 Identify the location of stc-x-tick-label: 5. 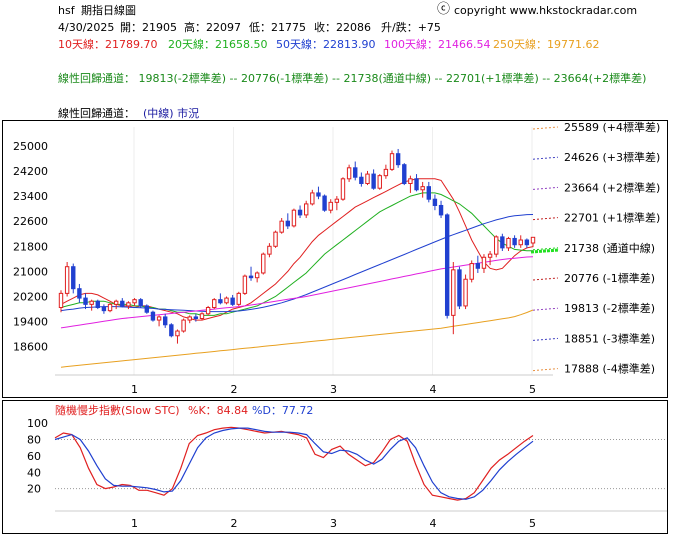
(532, 523).